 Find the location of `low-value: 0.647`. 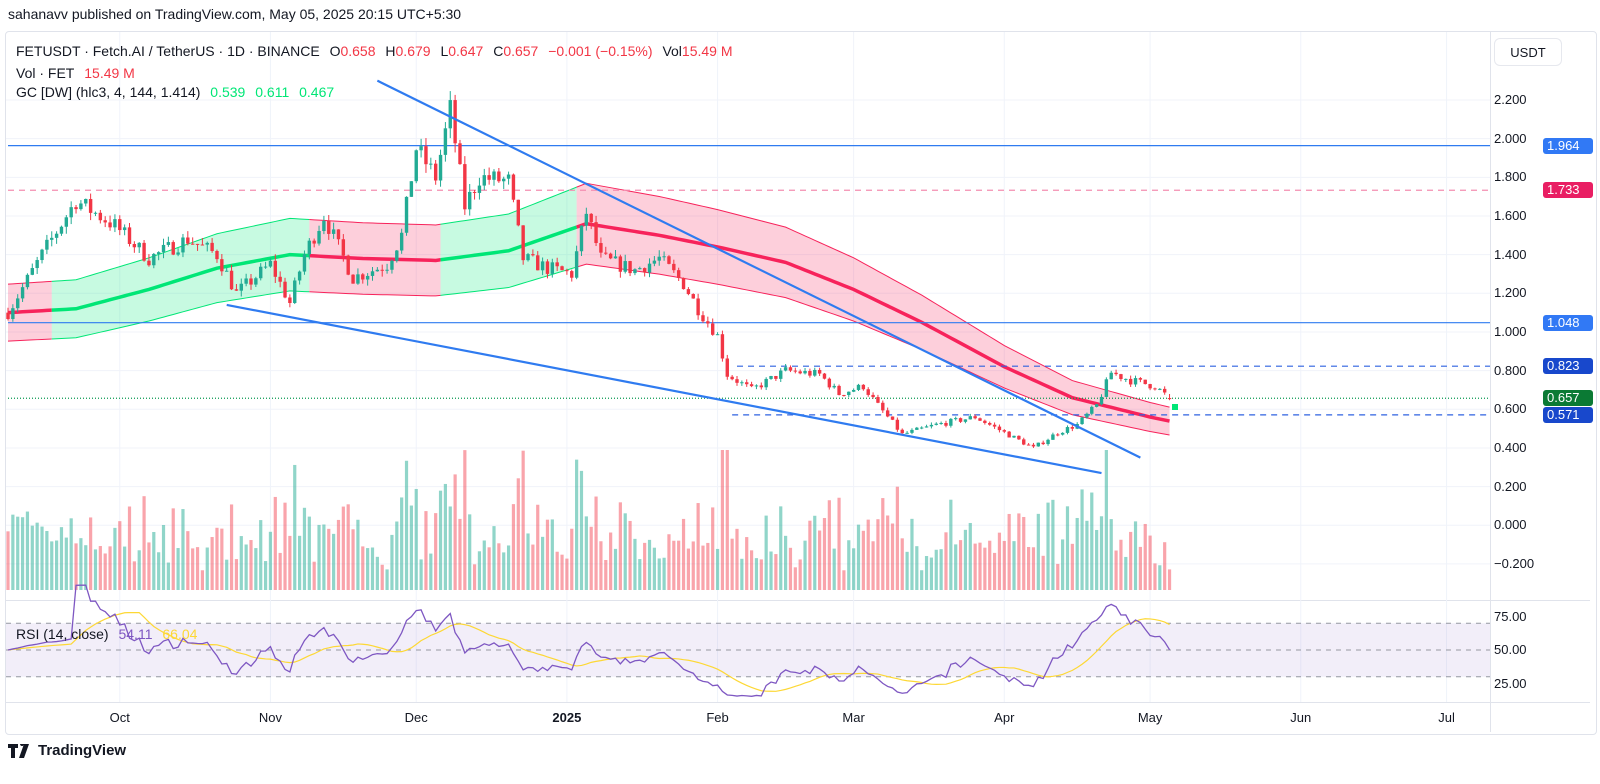

low-value: 0.647 is located at coordinates (466, 51).